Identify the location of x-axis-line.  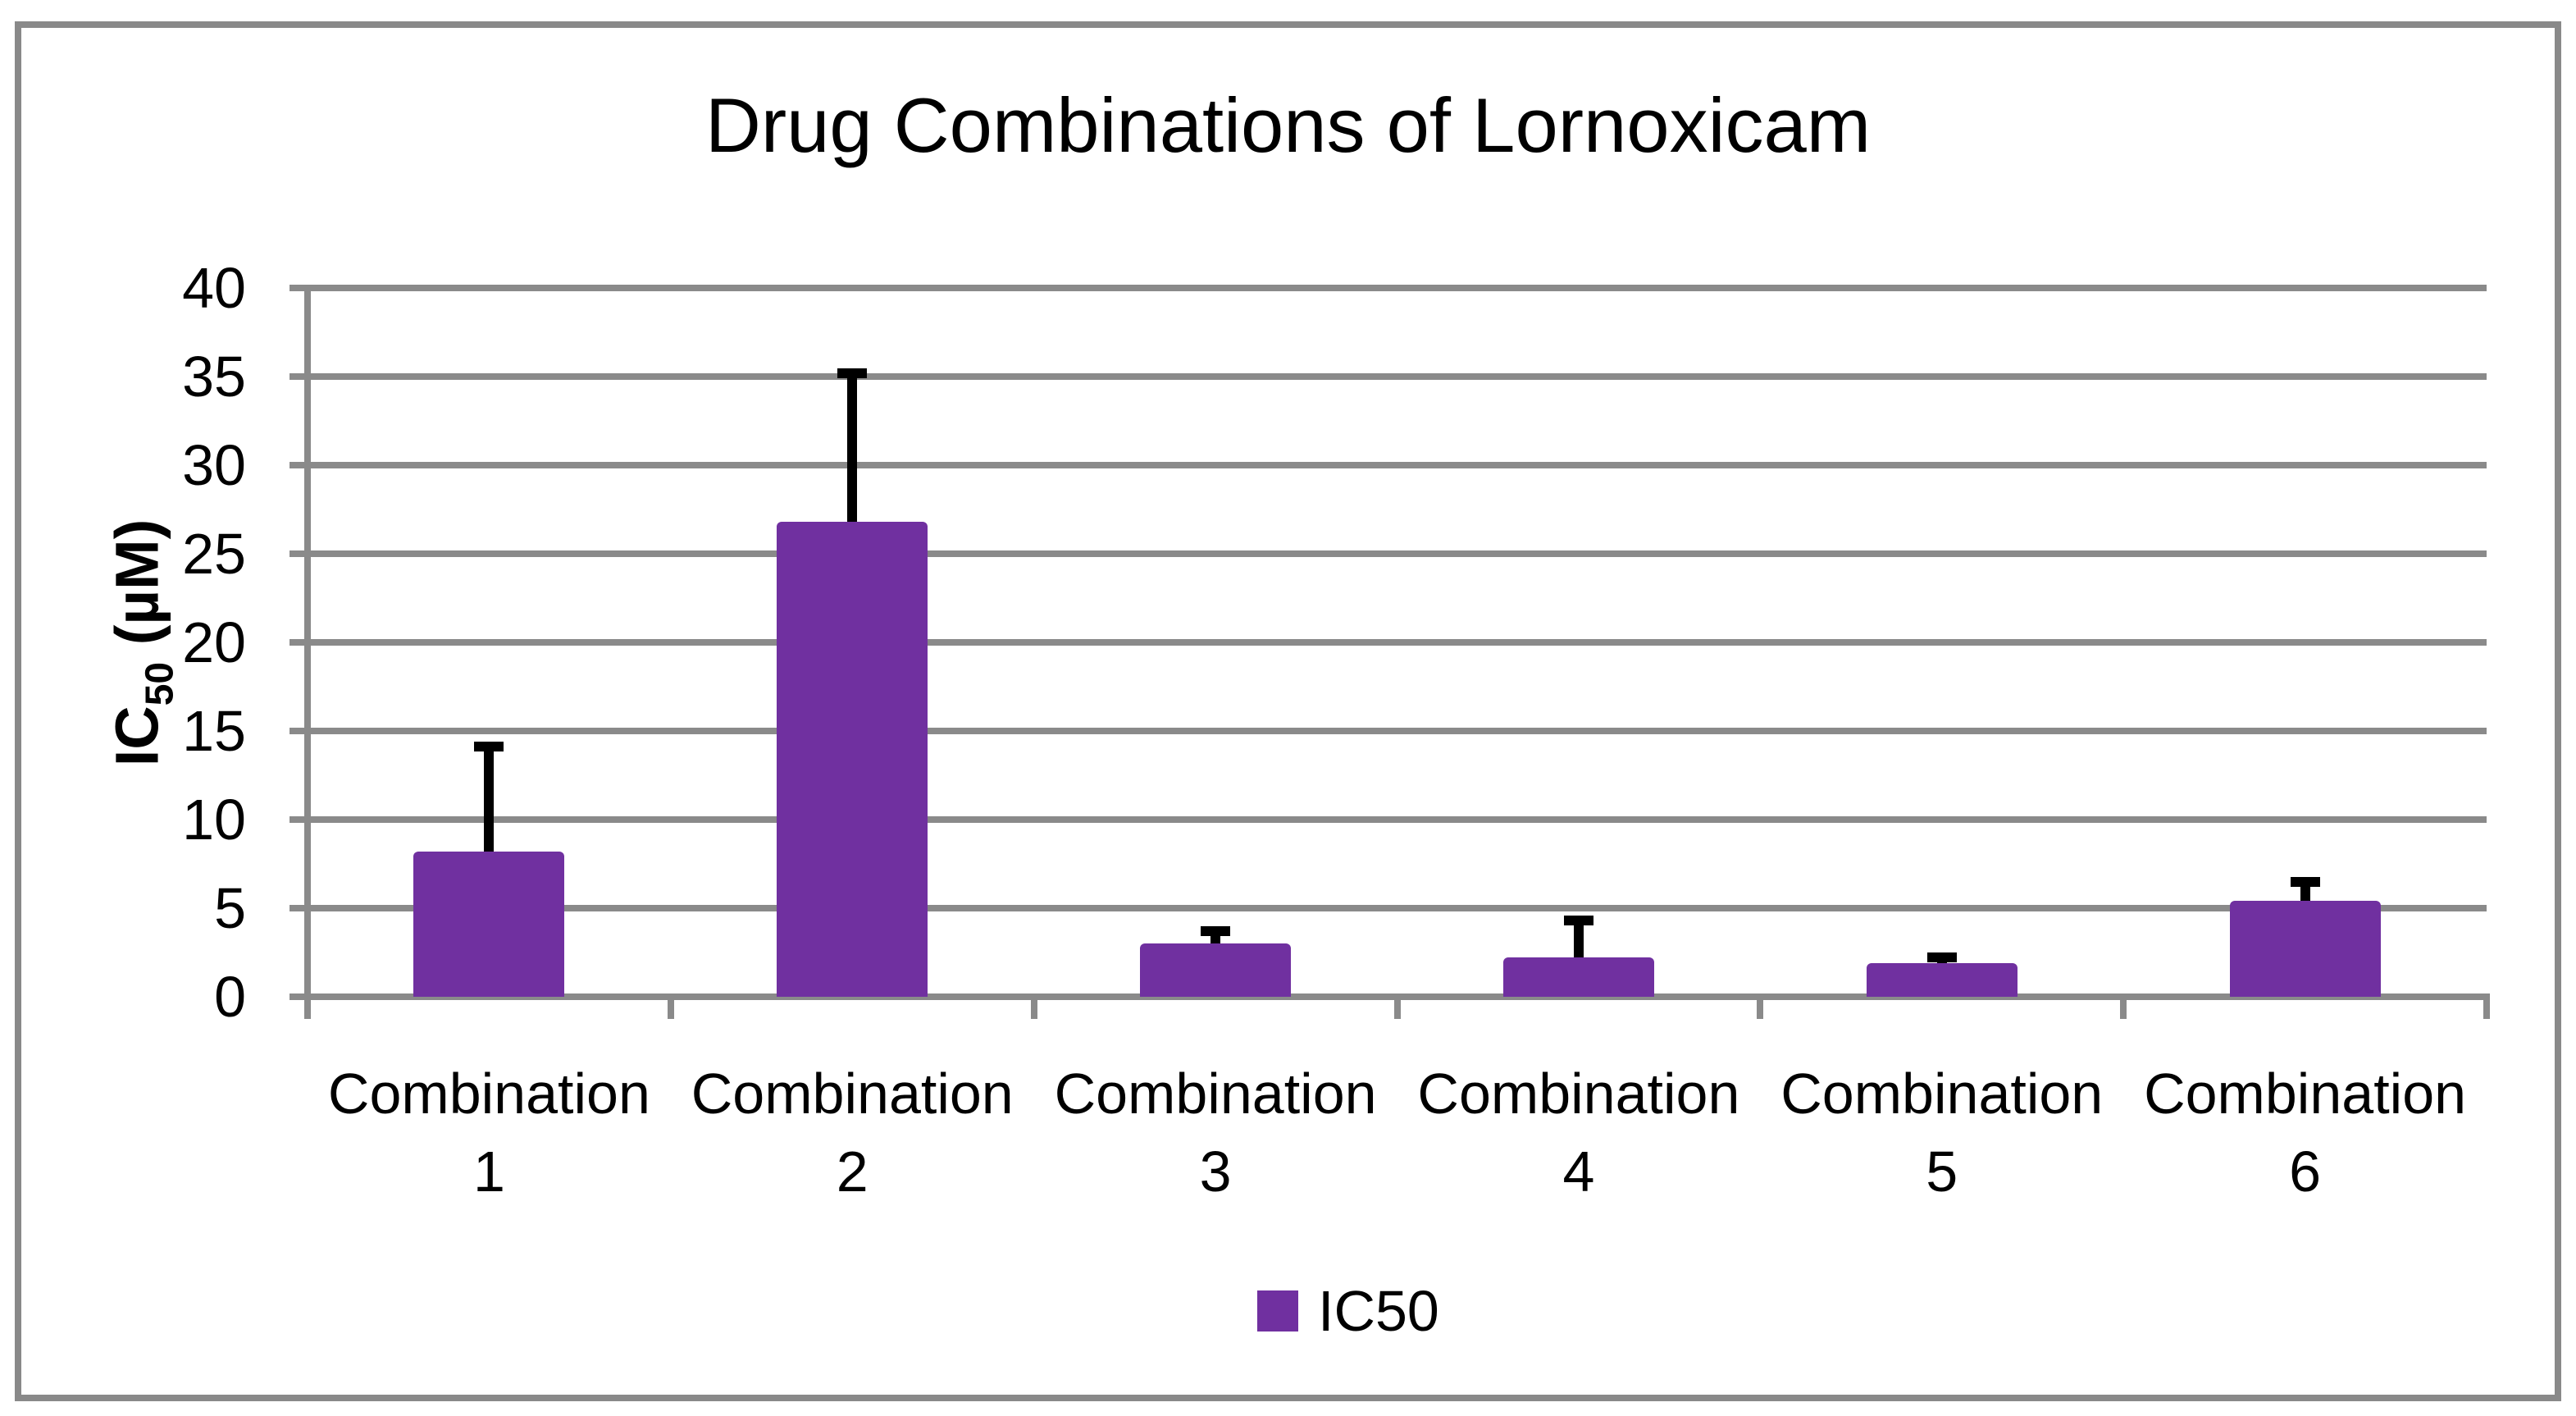
(1390, 996).